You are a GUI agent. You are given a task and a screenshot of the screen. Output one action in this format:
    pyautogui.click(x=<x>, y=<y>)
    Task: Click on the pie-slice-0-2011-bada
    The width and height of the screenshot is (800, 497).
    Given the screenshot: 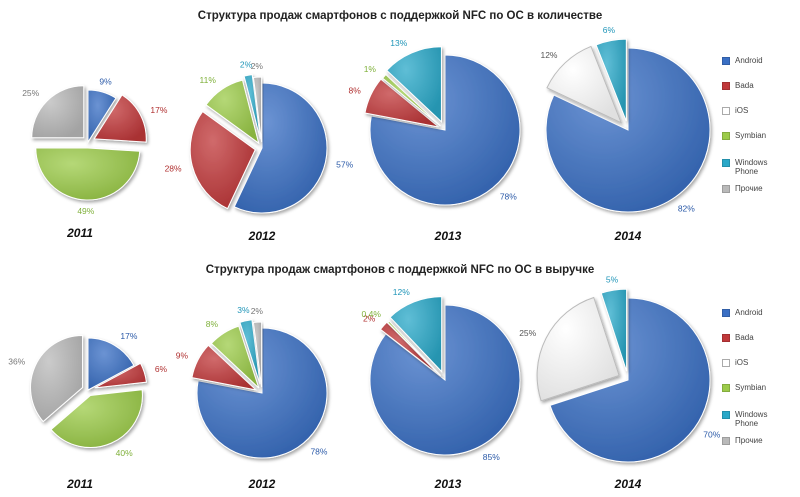 What is the action you would take?
    pyautogui.click(x=120, y=118)
    